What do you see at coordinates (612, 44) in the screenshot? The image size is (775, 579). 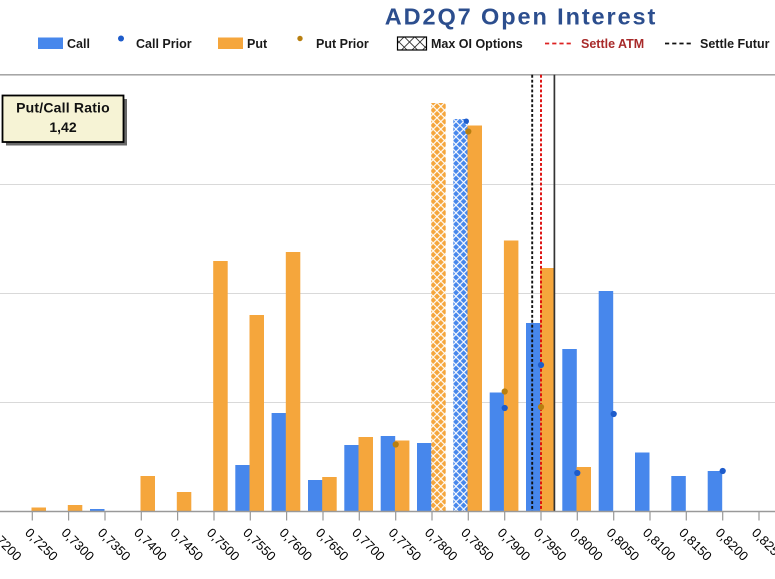 I see `svg-text: Settle ATM` at bounding box center [612, 44].